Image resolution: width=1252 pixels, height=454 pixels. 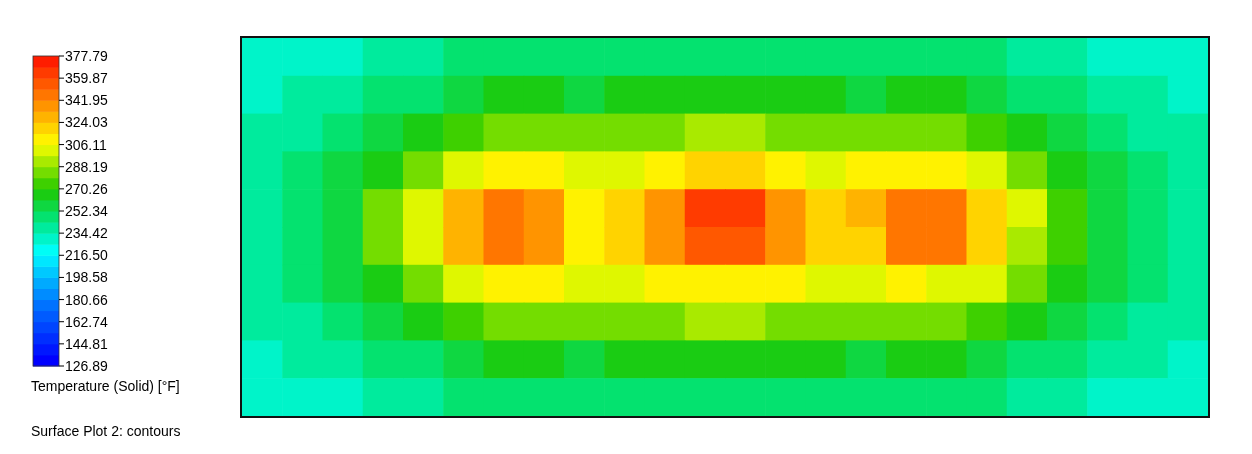 I want to click on color-bar-label: 270.26, so click(x=87, y=188).